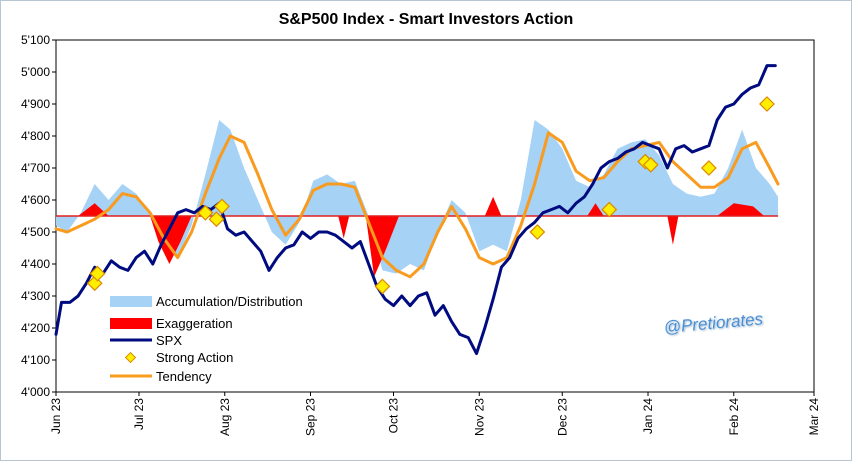 This screenshot has width=852, height=461. I want to click on x-tick-label: Jul 23, so click(139, 414).